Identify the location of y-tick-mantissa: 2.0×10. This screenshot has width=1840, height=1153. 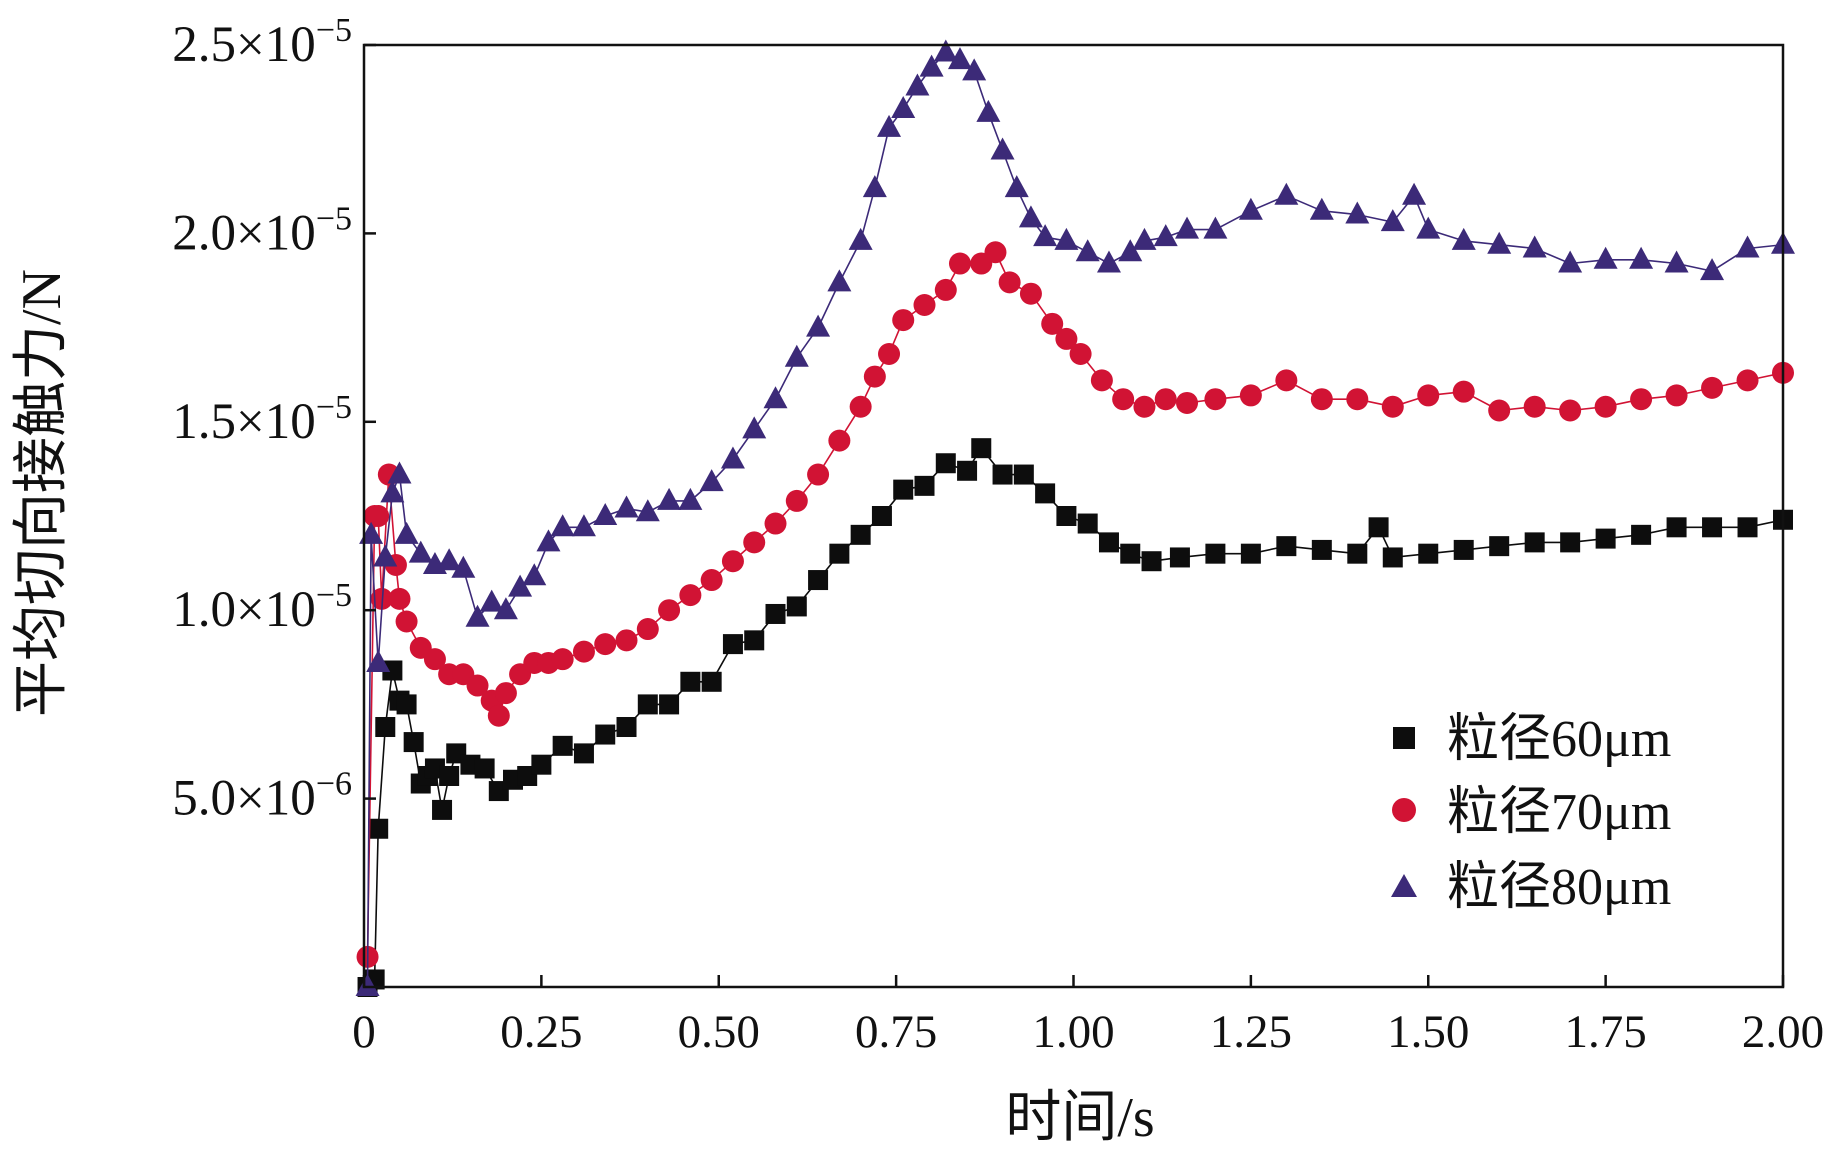
(244, 233).